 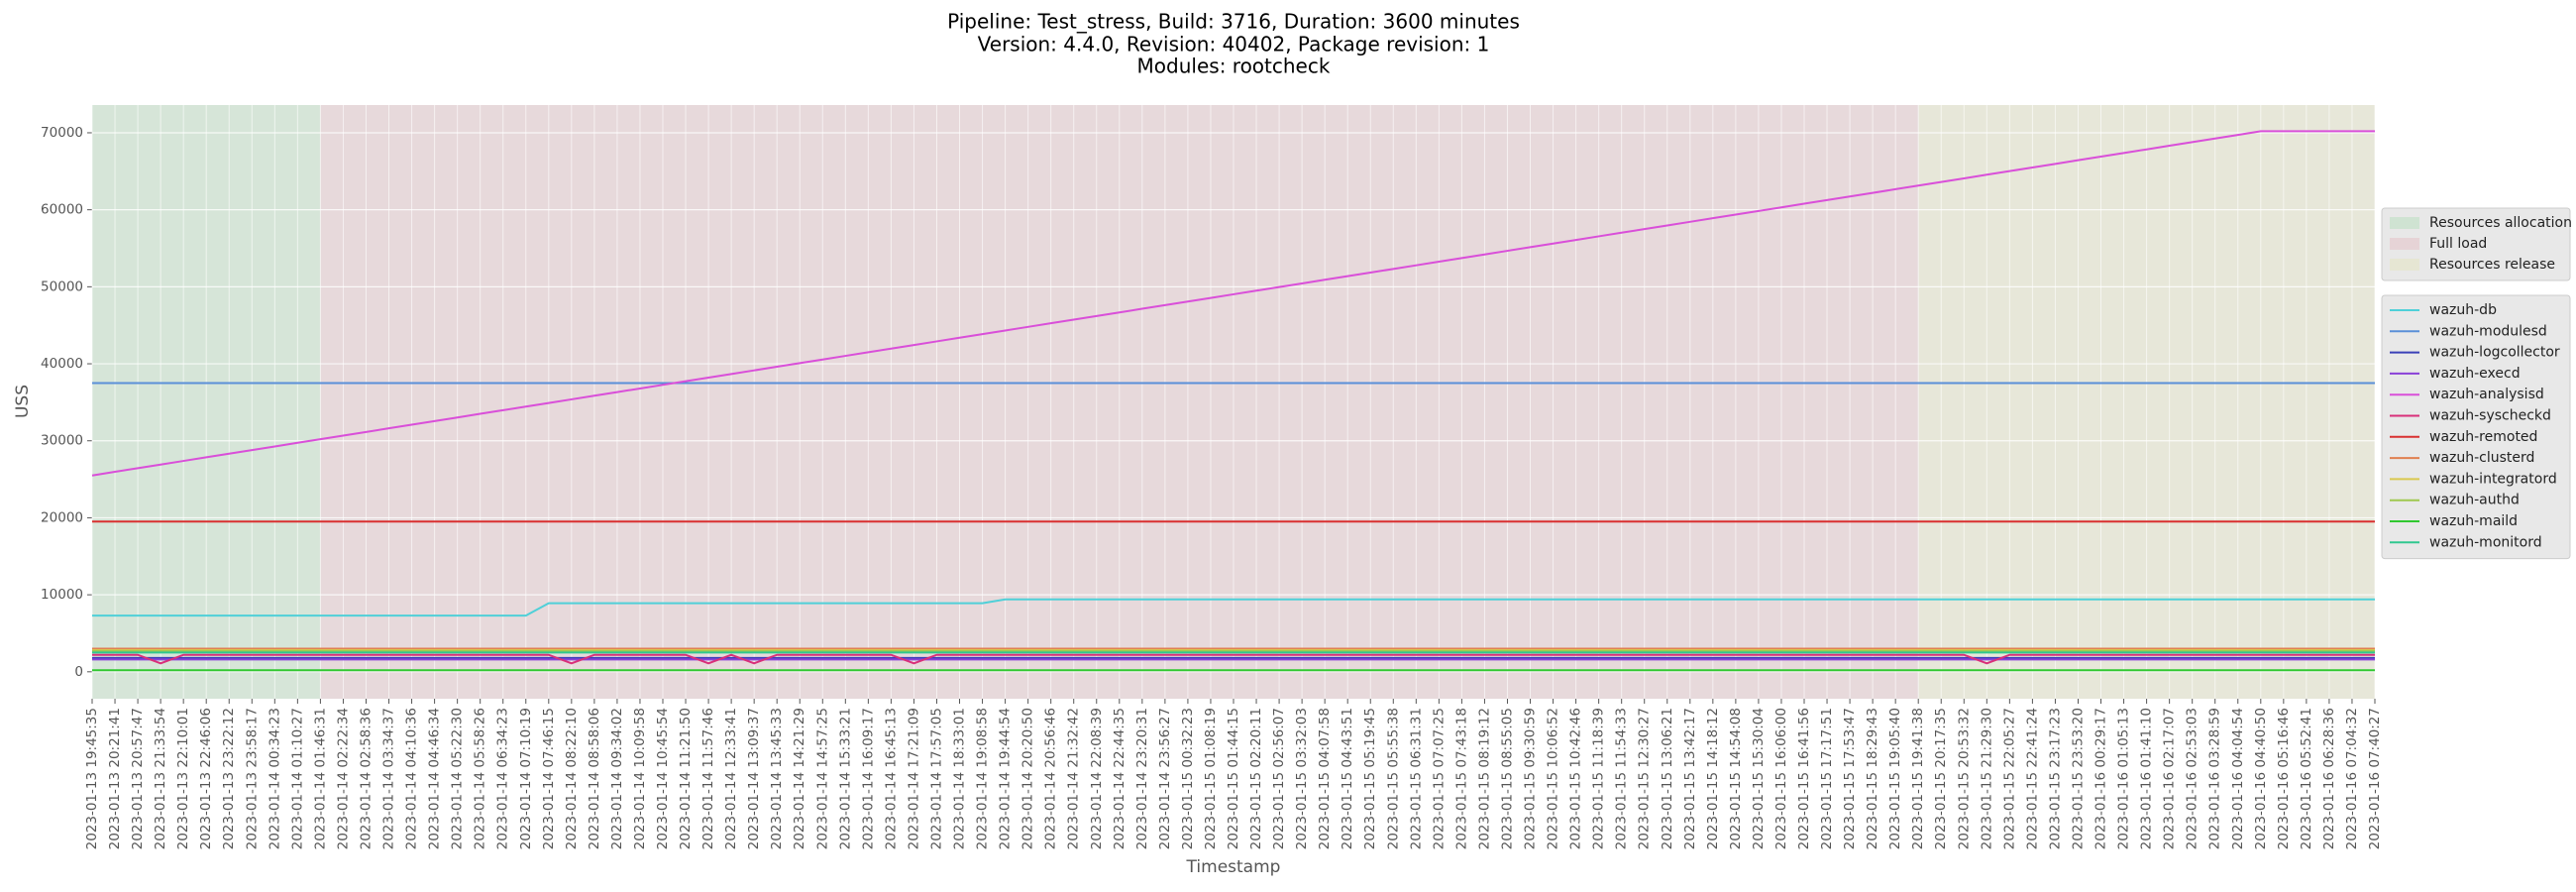 I want to click on x-tick-label: 2023-01-15 11:18:39, so click(x=1599, y=779).